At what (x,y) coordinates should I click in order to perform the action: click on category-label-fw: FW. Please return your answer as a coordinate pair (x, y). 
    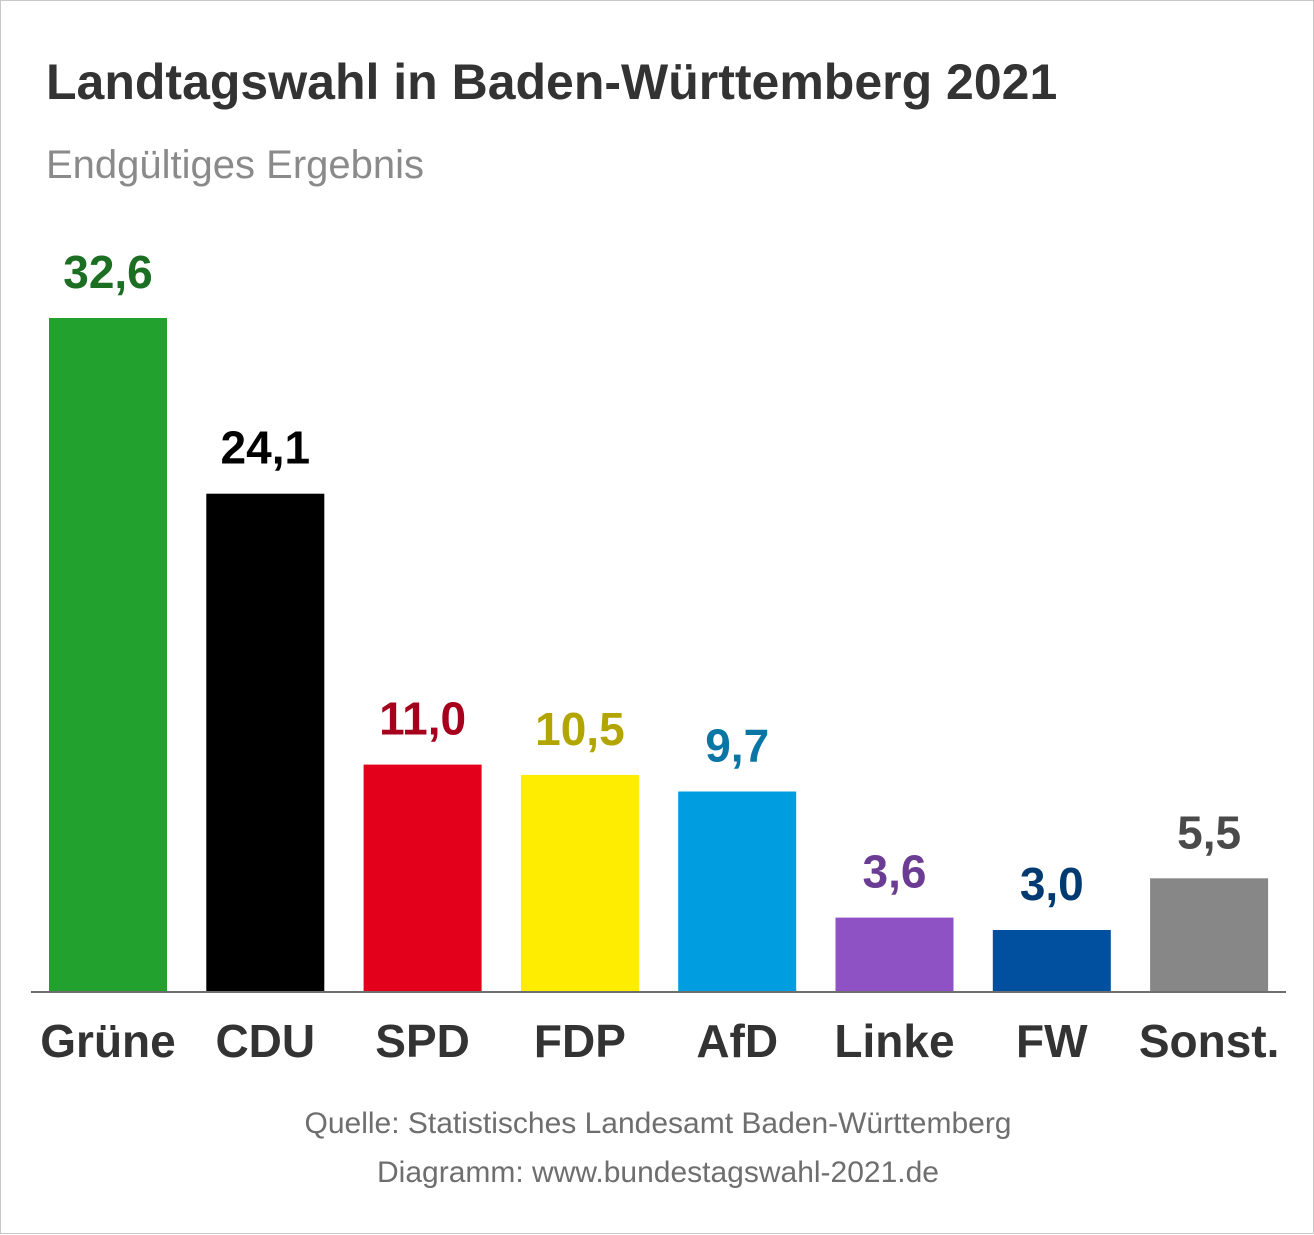
    Looking at the image, I should click on (1052, 1041).